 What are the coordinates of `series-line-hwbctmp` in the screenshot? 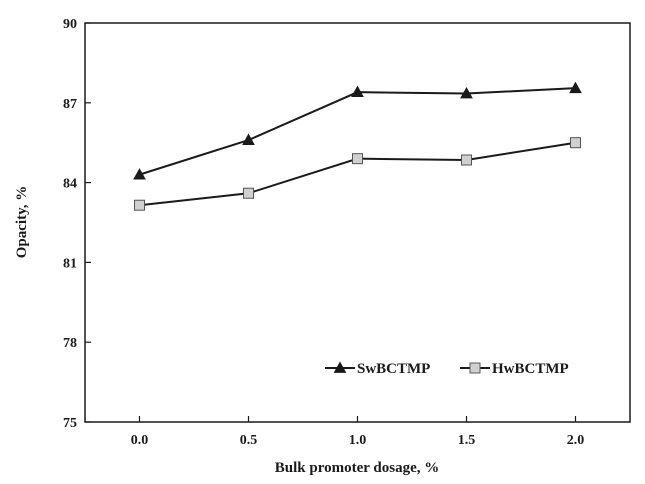 It's located at (357, 174).